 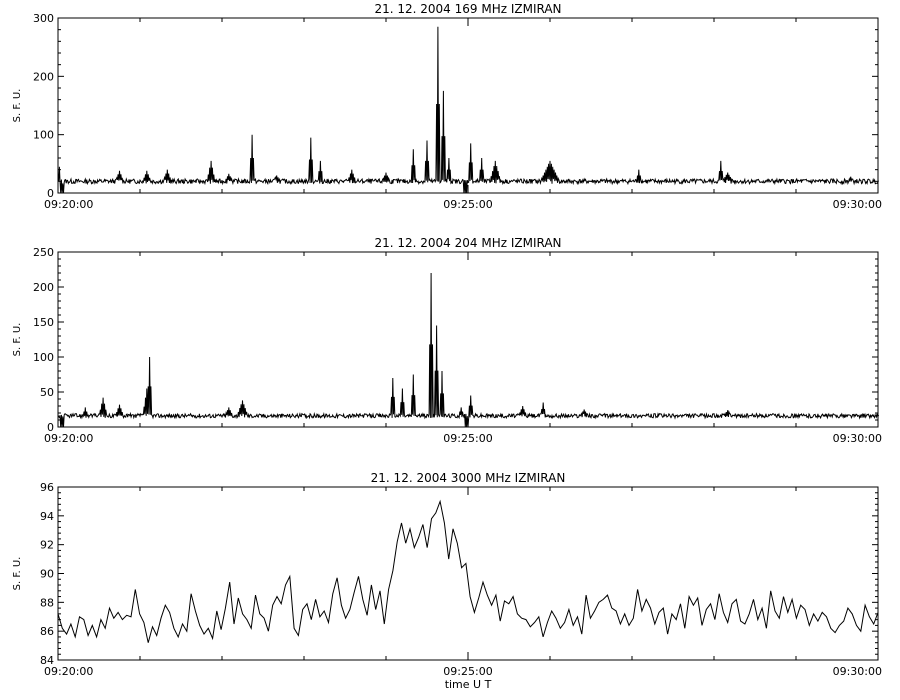 I want to click on chart-title: 21. 12. 2004 3000 MHz IZMIRAN, so click(x=468, y=478).